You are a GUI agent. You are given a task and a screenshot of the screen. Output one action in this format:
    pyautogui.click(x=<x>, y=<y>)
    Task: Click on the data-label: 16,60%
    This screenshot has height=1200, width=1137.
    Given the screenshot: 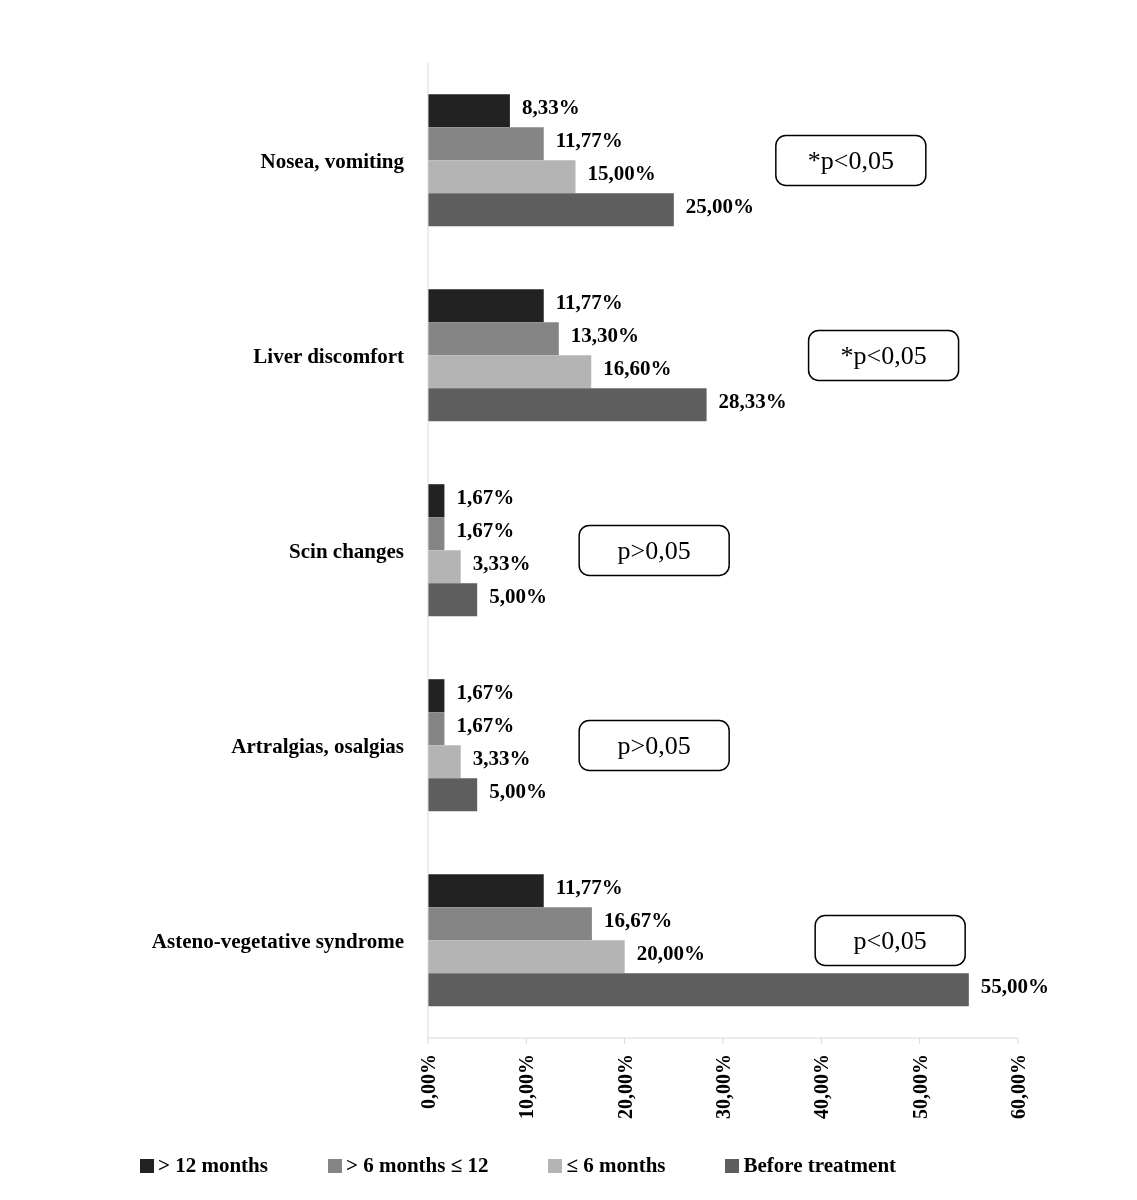 What is the action you would take?
    pyautogui.click(x=637, y=367)
    